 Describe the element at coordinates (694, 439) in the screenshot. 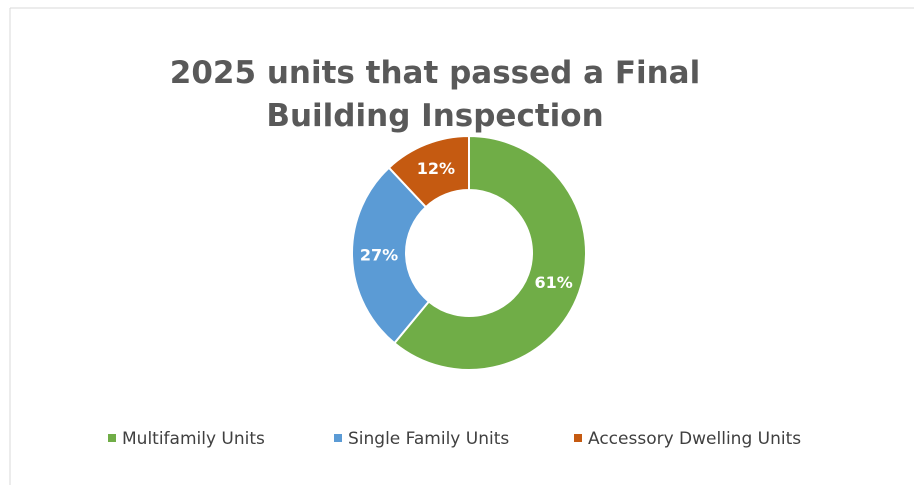

I see `legend-label: Accessory Dwelling Units` at that location.